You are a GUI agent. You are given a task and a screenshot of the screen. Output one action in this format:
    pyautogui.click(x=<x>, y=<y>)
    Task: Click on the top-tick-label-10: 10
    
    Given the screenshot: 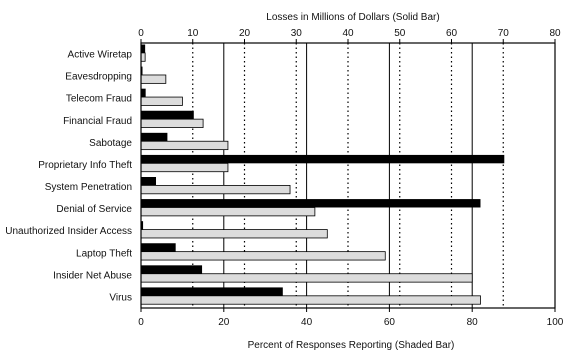 What is the action you would take?
    pyautogui.click(x=193, y=33)
    